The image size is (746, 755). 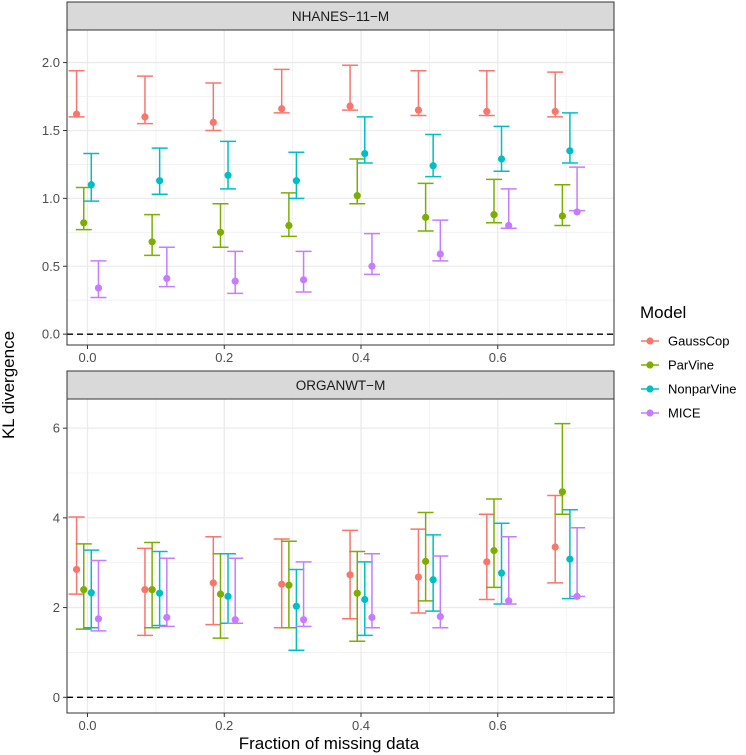 I want to click on y-tick-label: 2, so click(x=56, y=607).